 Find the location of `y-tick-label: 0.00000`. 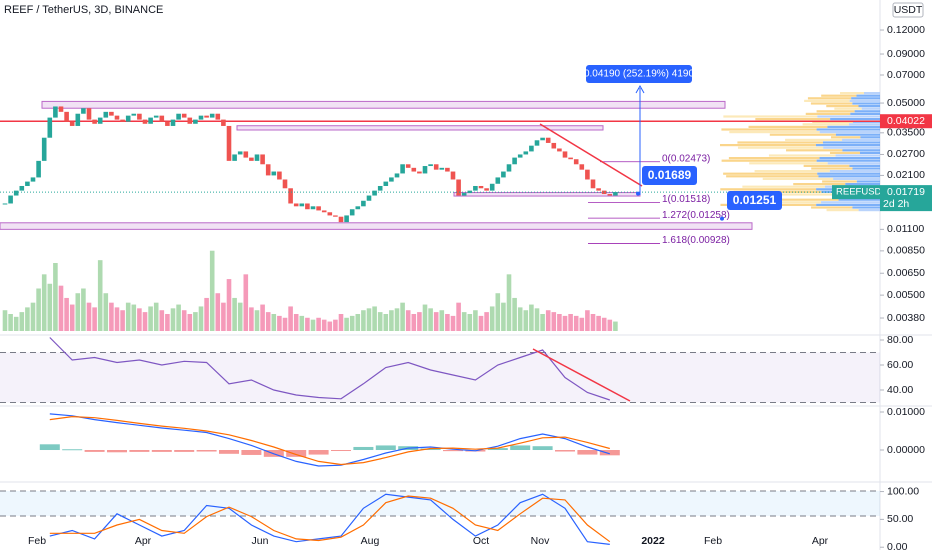

y-tick-label: 0.00000 is located at coordinates (906, 450).